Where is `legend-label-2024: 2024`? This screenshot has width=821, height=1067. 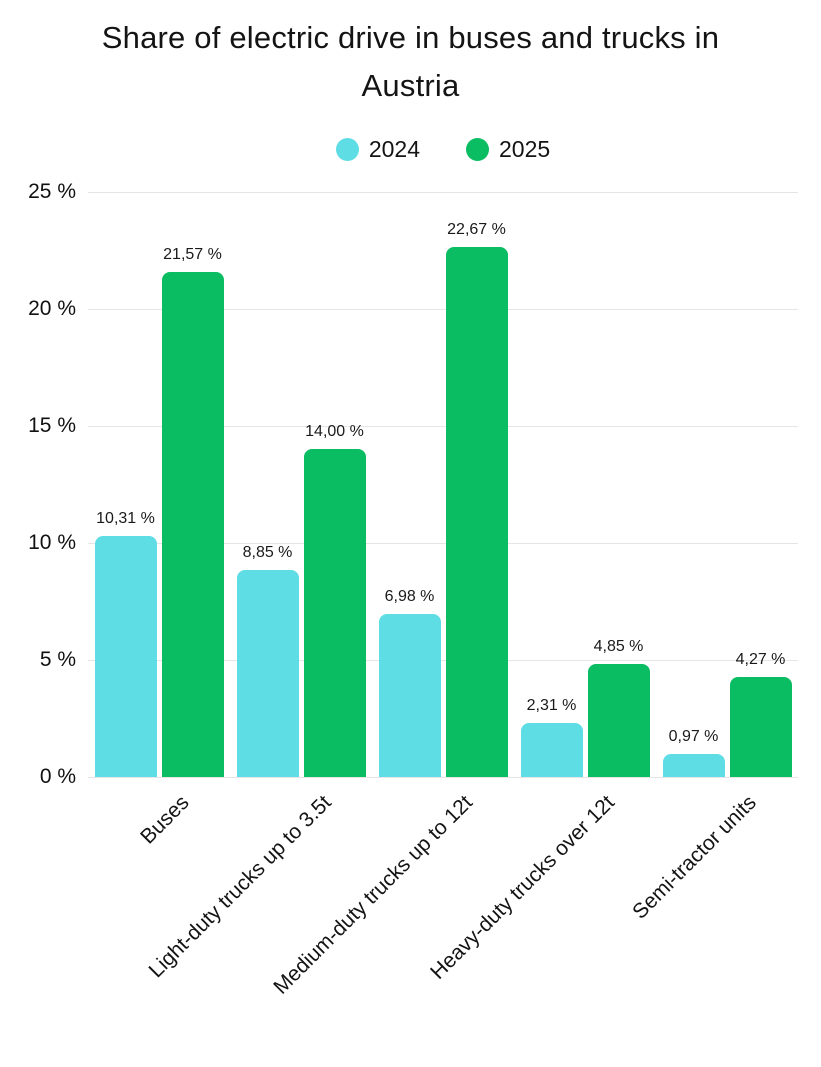 legend-label-2024: 2024 is located at coordinates (394, 149).